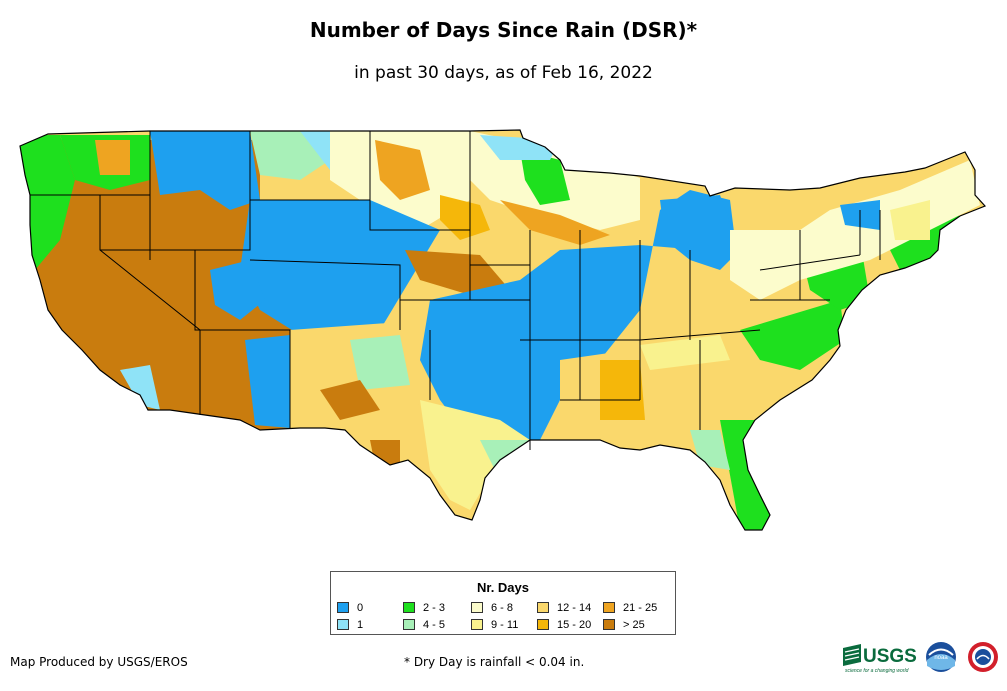 The height and width of the screenshot is (691, 1007). I want to click on legend-item-8: 21 - 25, so click(630, 608).